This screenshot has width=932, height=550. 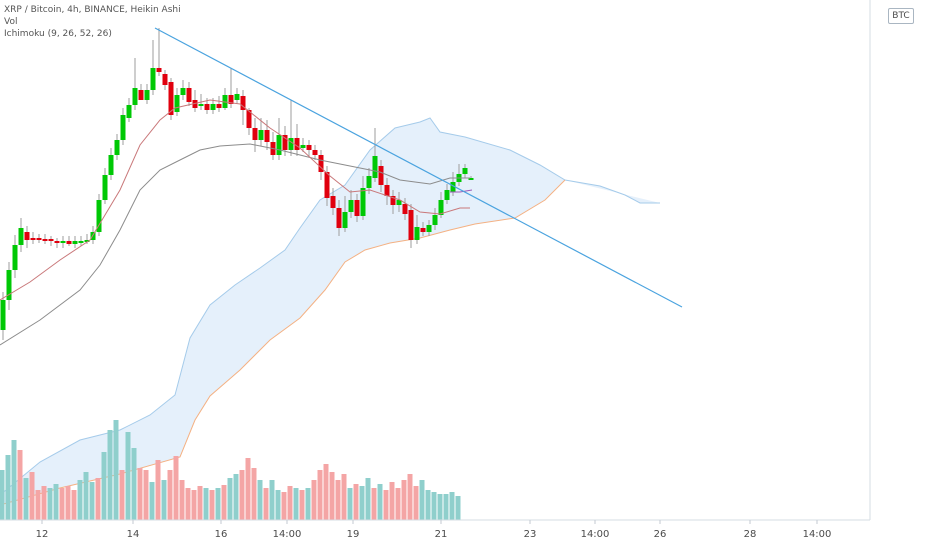 I want to click on currency-badge: BTC, so click(x=901, y=16).